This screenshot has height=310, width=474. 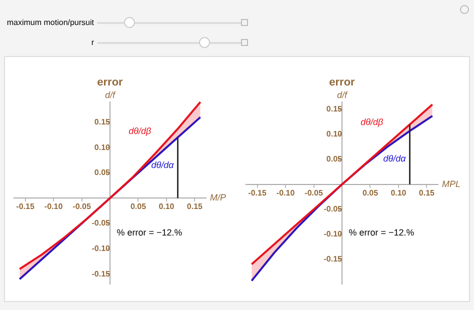 What do you see at coordinates (218, 197) in the screenshot?
I see `x-axis-title: M/P` at bounding box center [218, 197].